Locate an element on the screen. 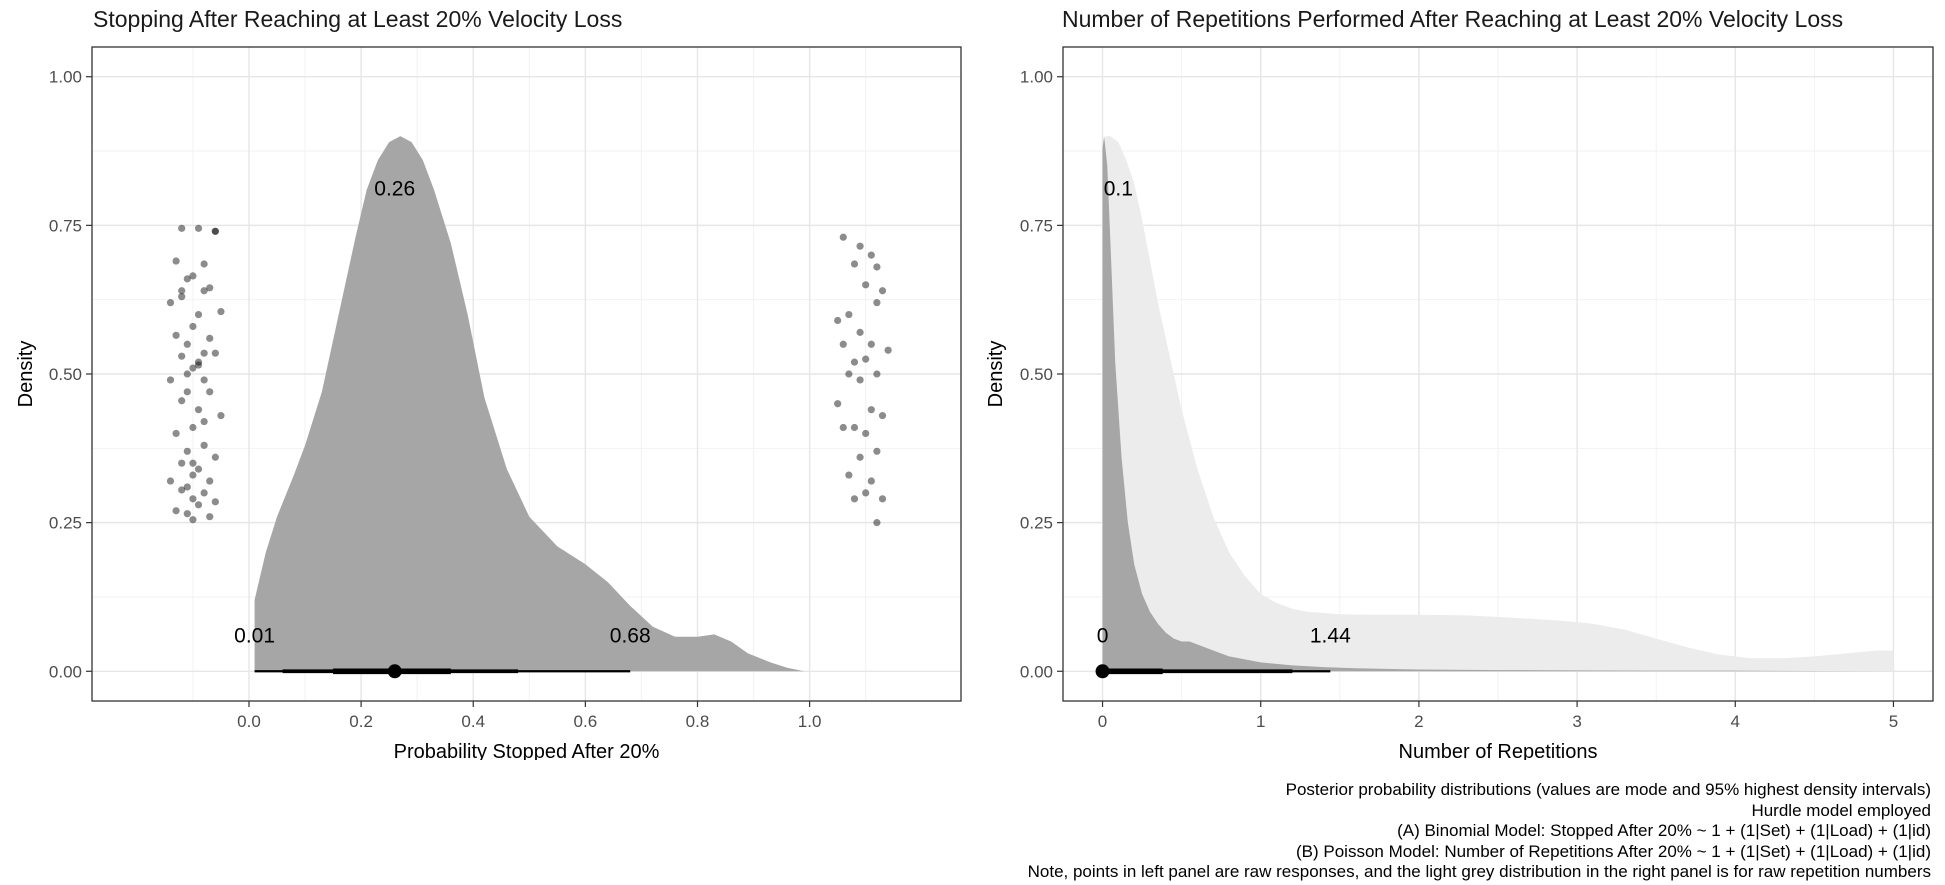 The image size is (1945, 885). x-tick-label: 0 is located at coordinates (1102, 721).